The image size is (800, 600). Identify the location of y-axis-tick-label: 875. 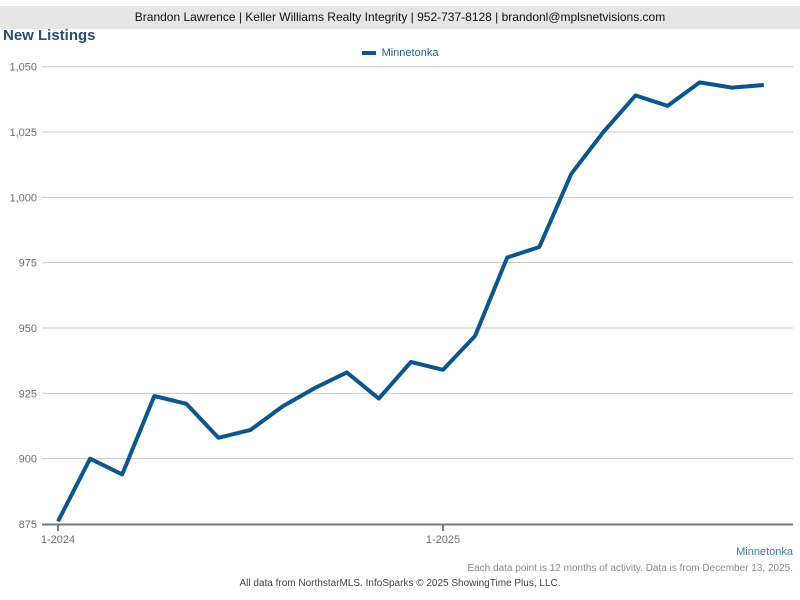
(28, 525).